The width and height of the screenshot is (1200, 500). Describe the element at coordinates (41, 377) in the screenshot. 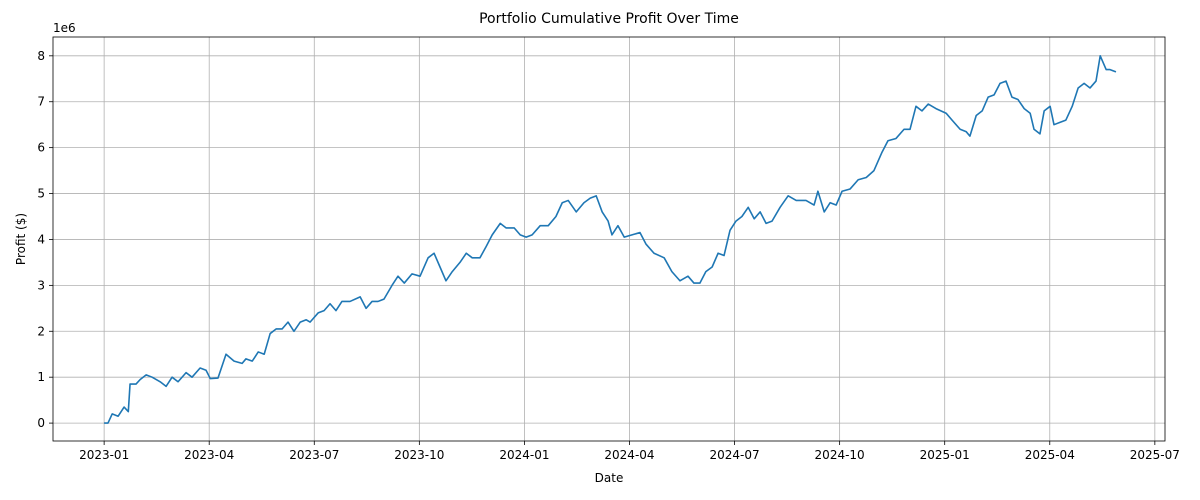

I see `y-tick-label: 1` at that location.